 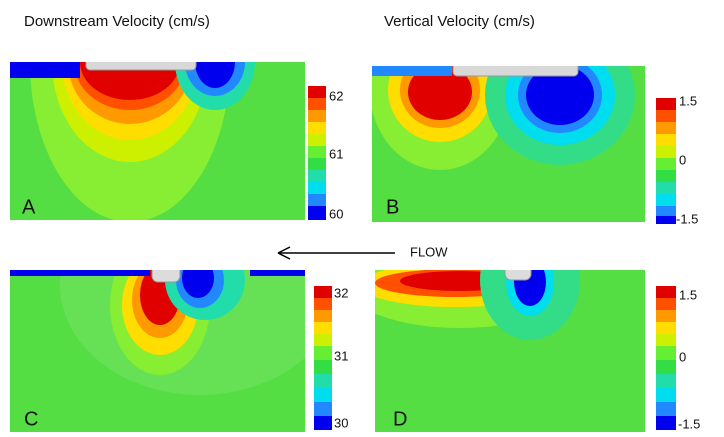 I want to click on panel-label: D, so click(x=400, y=419).